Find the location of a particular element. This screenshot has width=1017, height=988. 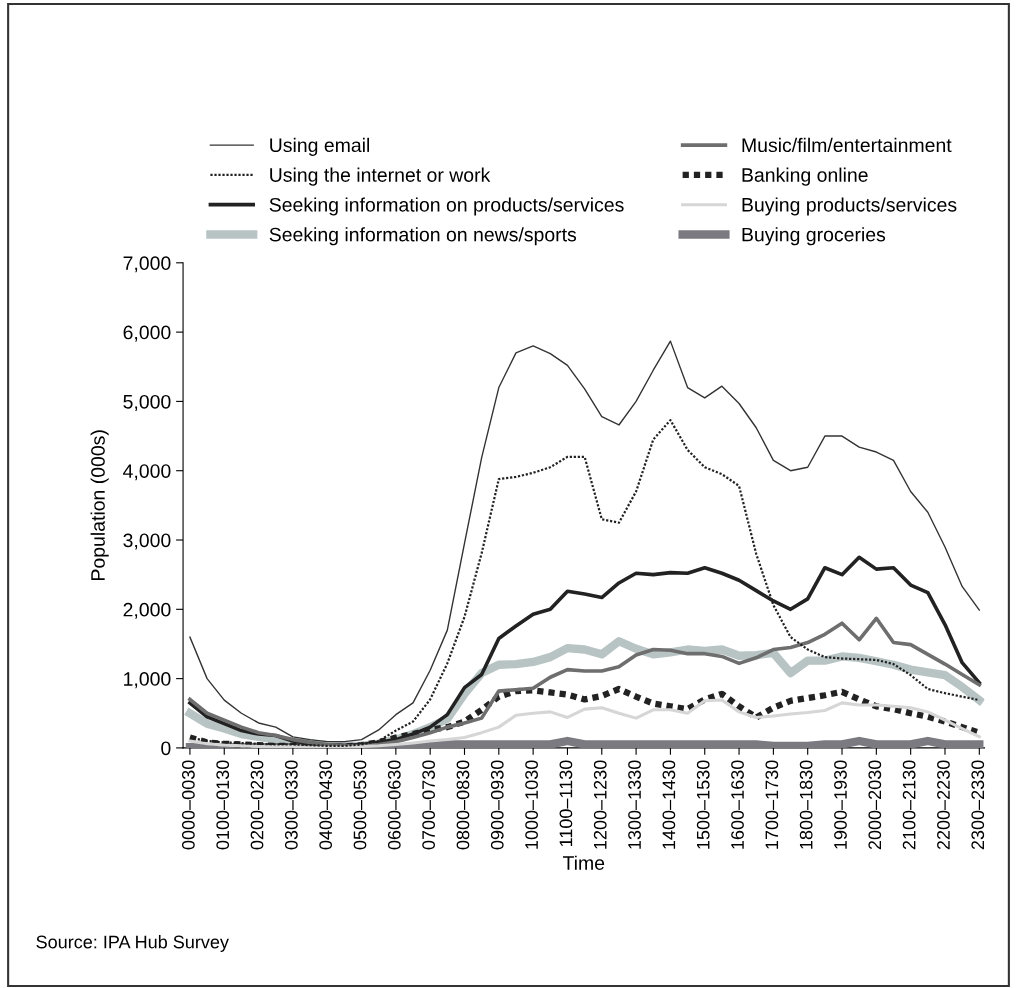

y-tick-label: 6,000 is located at coordinates (147, 333).